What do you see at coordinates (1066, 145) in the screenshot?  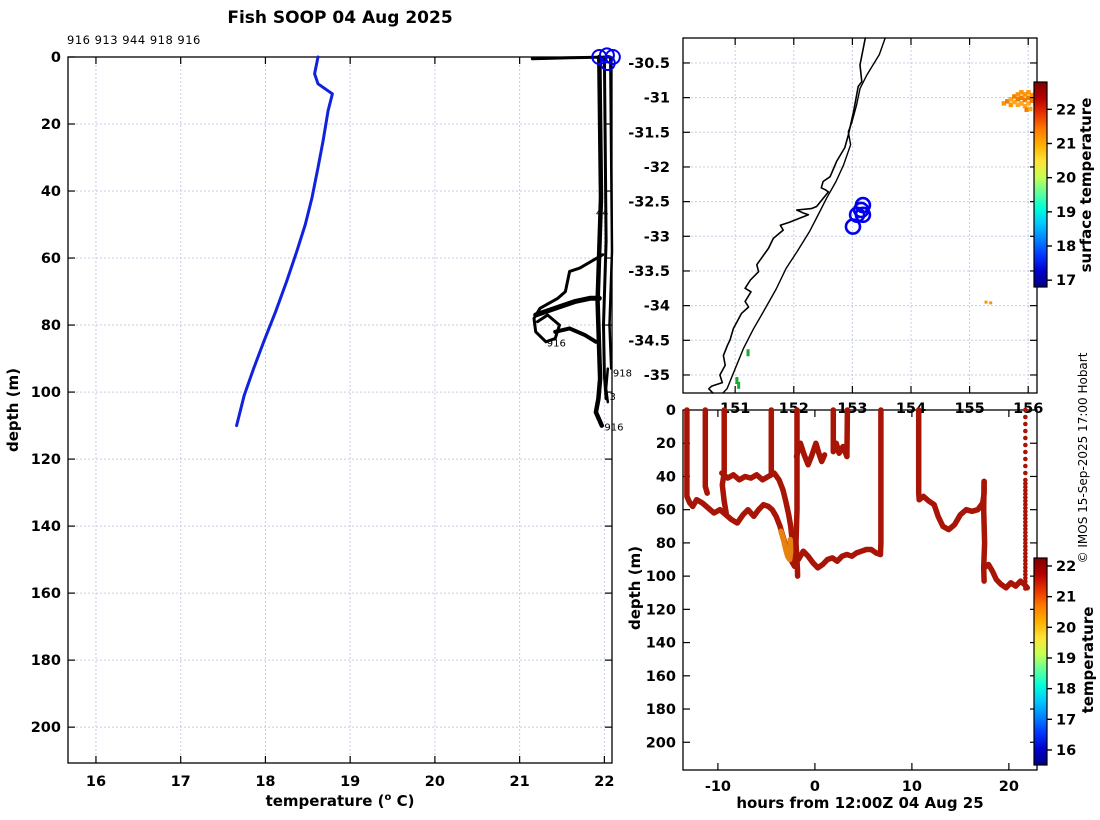 I see `colorbar-tick-label: 21` at bounding box center [1066, 145].